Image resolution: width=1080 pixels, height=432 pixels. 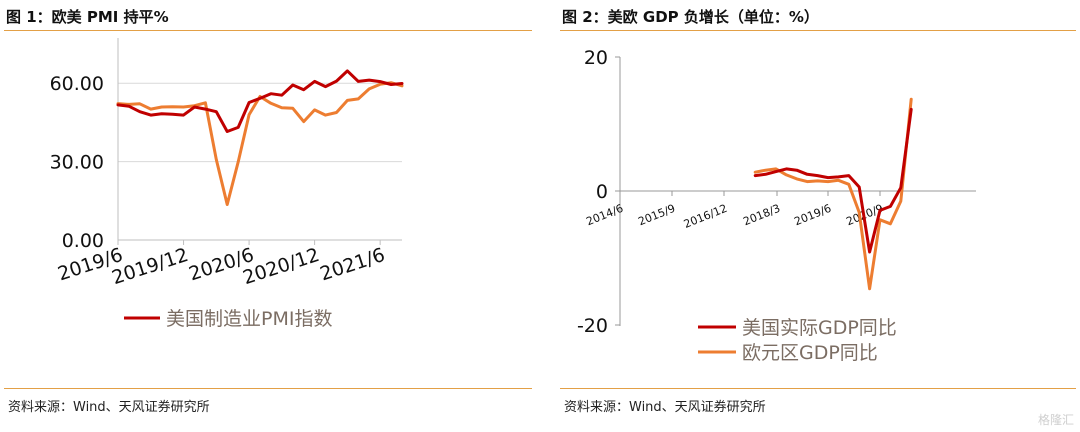 I want to click on y-tick-label: -20, so click(x=592, y=326).